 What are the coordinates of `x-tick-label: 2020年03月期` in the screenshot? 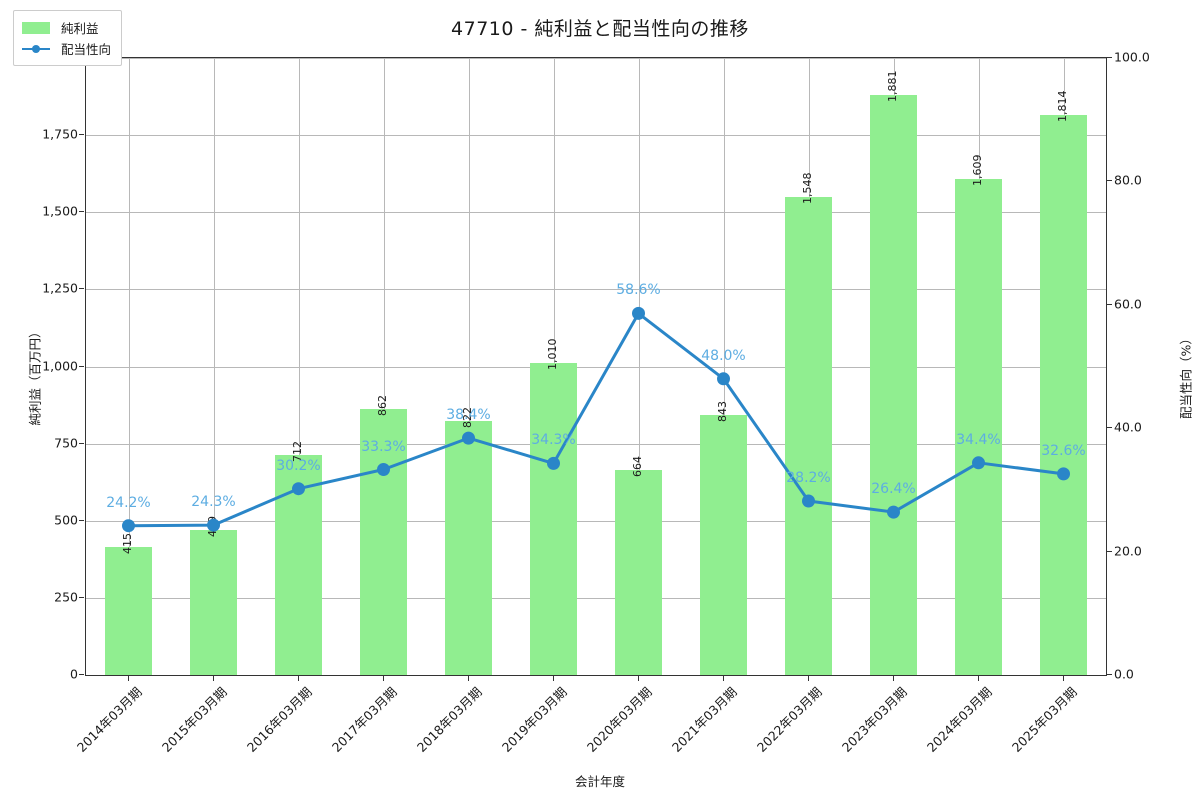 It's located at (619, 719).